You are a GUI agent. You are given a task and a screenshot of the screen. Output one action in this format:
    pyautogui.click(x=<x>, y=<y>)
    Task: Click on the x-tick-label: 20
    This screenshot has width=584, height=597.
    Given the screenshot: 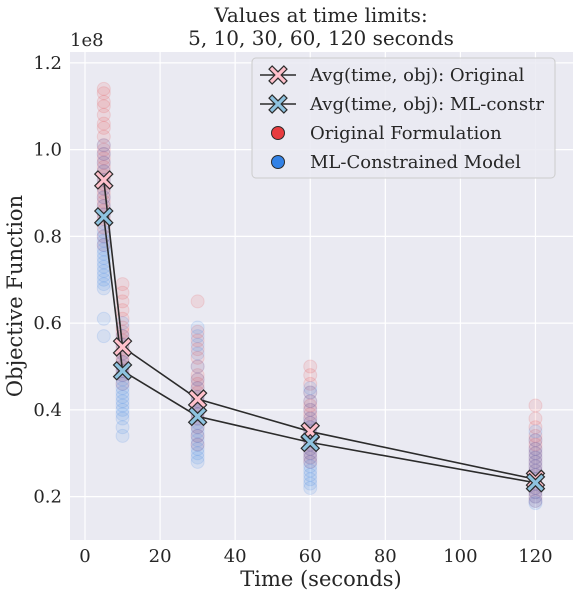 What is the action you would take?
    pyautogui.click(x=160, y=556)
    